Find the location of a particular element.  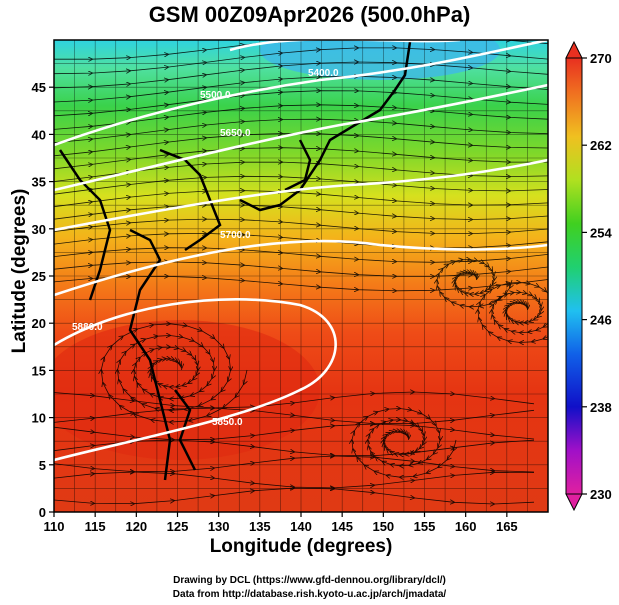

y-axis-label: Latitude (degrees) is located at coordinates (19, 271).